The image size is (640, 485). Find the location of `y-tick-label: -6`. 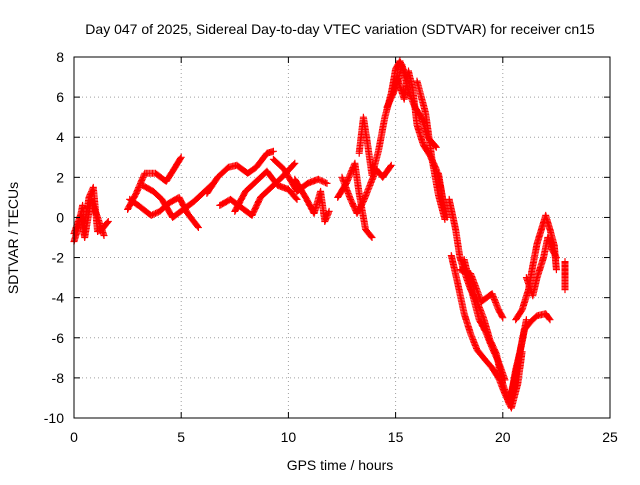

y-tick-label: -6 is located at coordinates (58, 338).